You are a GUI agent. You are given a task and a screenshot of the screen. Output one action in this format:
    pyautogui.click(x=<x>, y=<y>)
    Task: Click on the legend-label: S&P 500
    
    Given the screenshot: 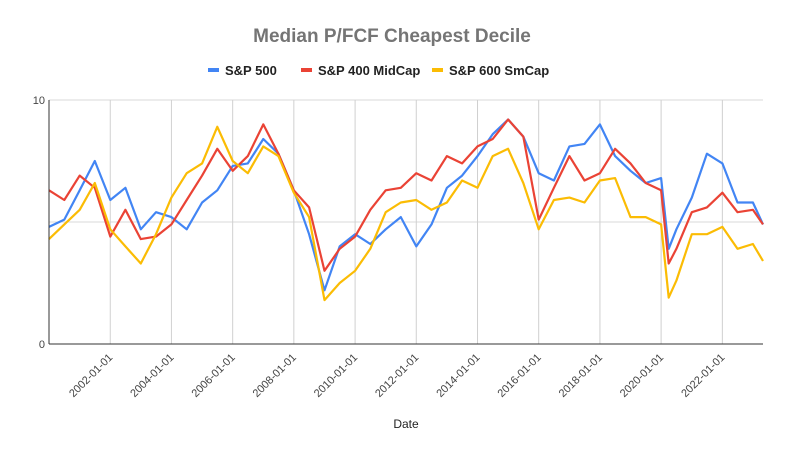 What is the action you would take?
    pyautogui.click(x=251, y=70)
    